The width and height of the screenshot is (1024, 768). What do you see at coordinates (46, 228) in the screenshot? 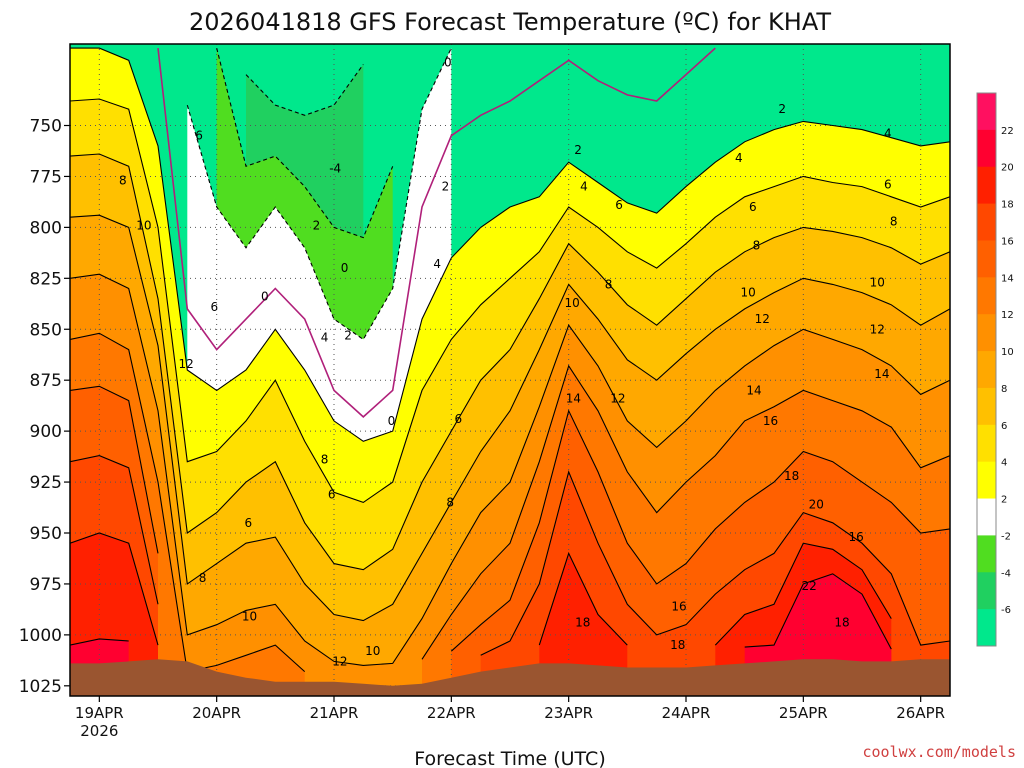
I see `y-tick-label: 800` at bounding box center [46, 228].